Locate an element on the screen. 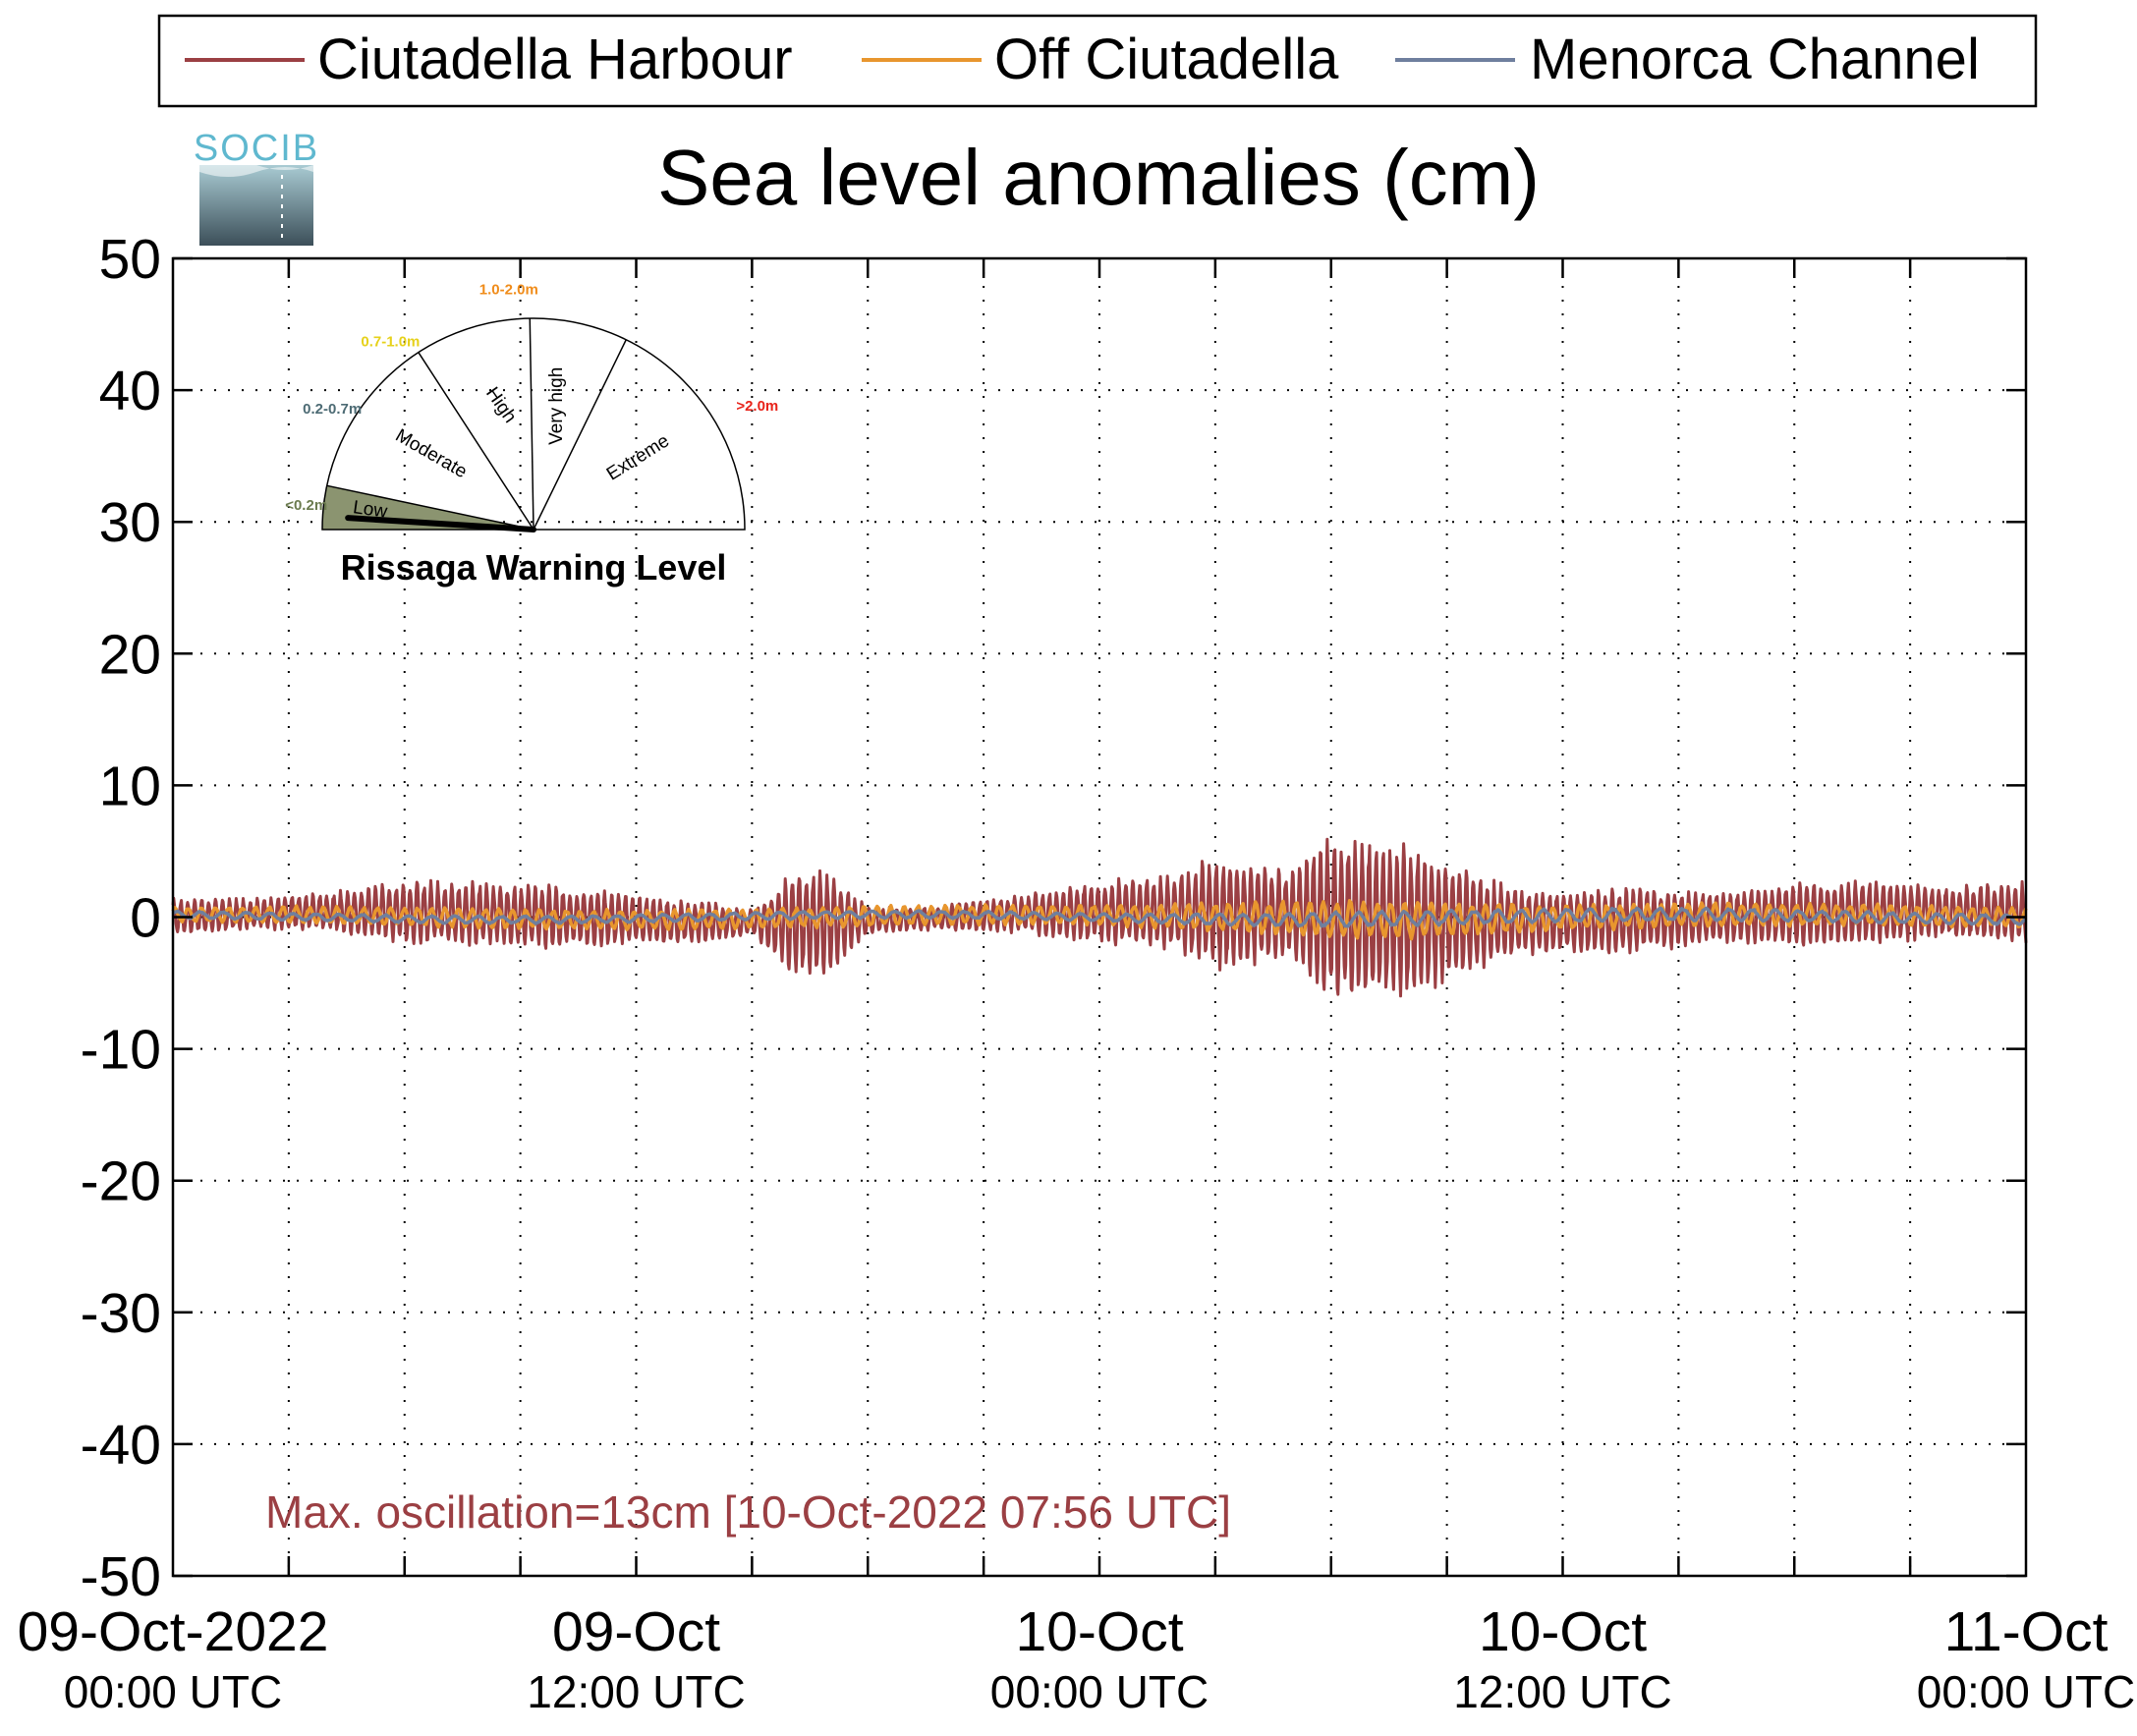 This screenshot has height=1736, width=2137. y-tick-label: -30 is located at coordinates (121, 1313).